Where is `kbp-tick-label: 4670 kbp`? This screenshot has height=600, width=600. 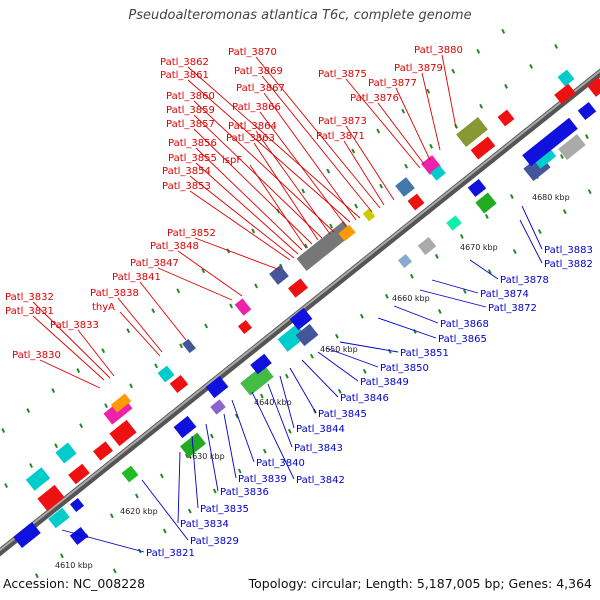 kbp-tick-label: 4670 kbp is located at coordinates (479, 247).